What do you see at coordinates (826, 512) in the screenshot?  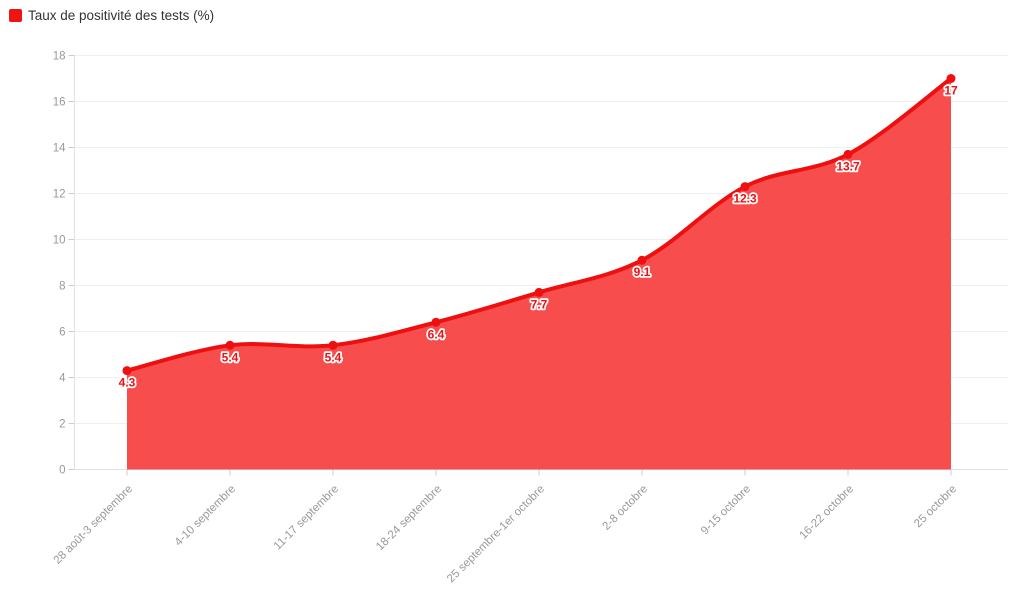 I see `x-axis-label: 16-22 octobre` at bounding box center [826, 512].